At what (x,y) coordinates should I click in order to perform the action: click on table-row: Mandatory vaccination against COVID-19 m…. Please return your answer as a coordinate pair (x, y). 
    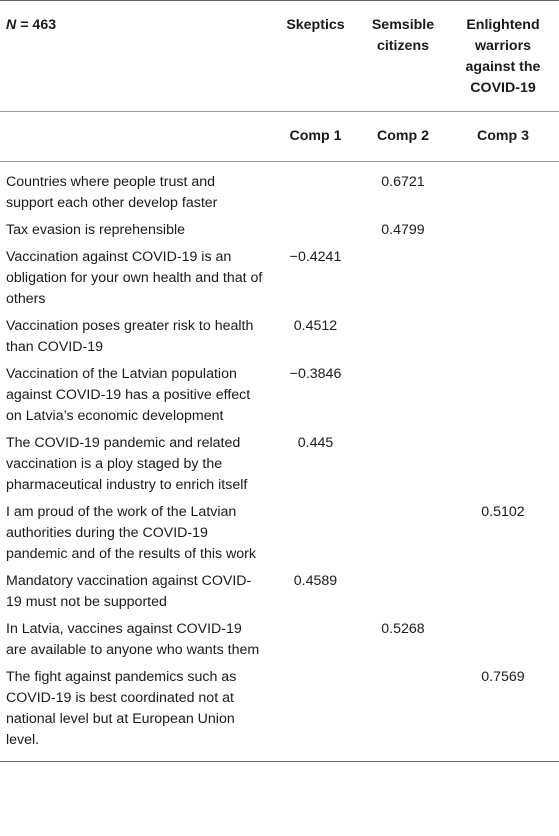
    Looking at the image, I should click on (279, 593).